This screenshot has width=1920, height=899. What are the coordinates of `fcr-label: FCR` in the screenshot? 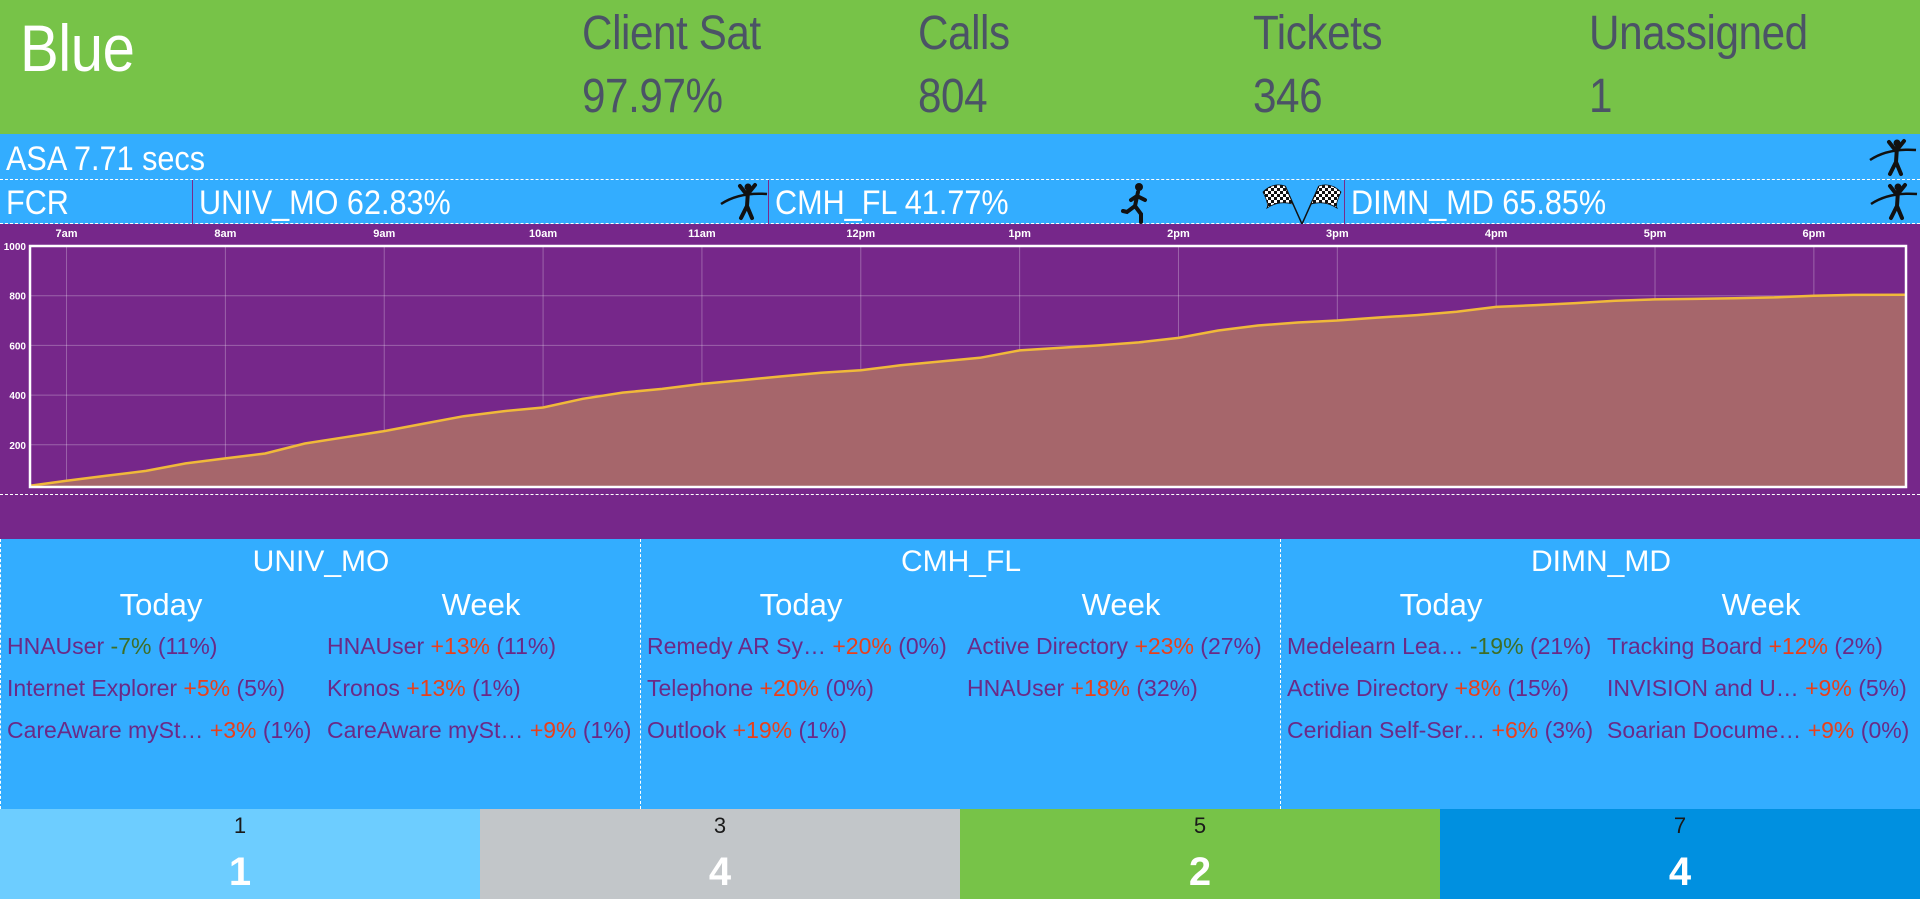 It's located at (37, 203).